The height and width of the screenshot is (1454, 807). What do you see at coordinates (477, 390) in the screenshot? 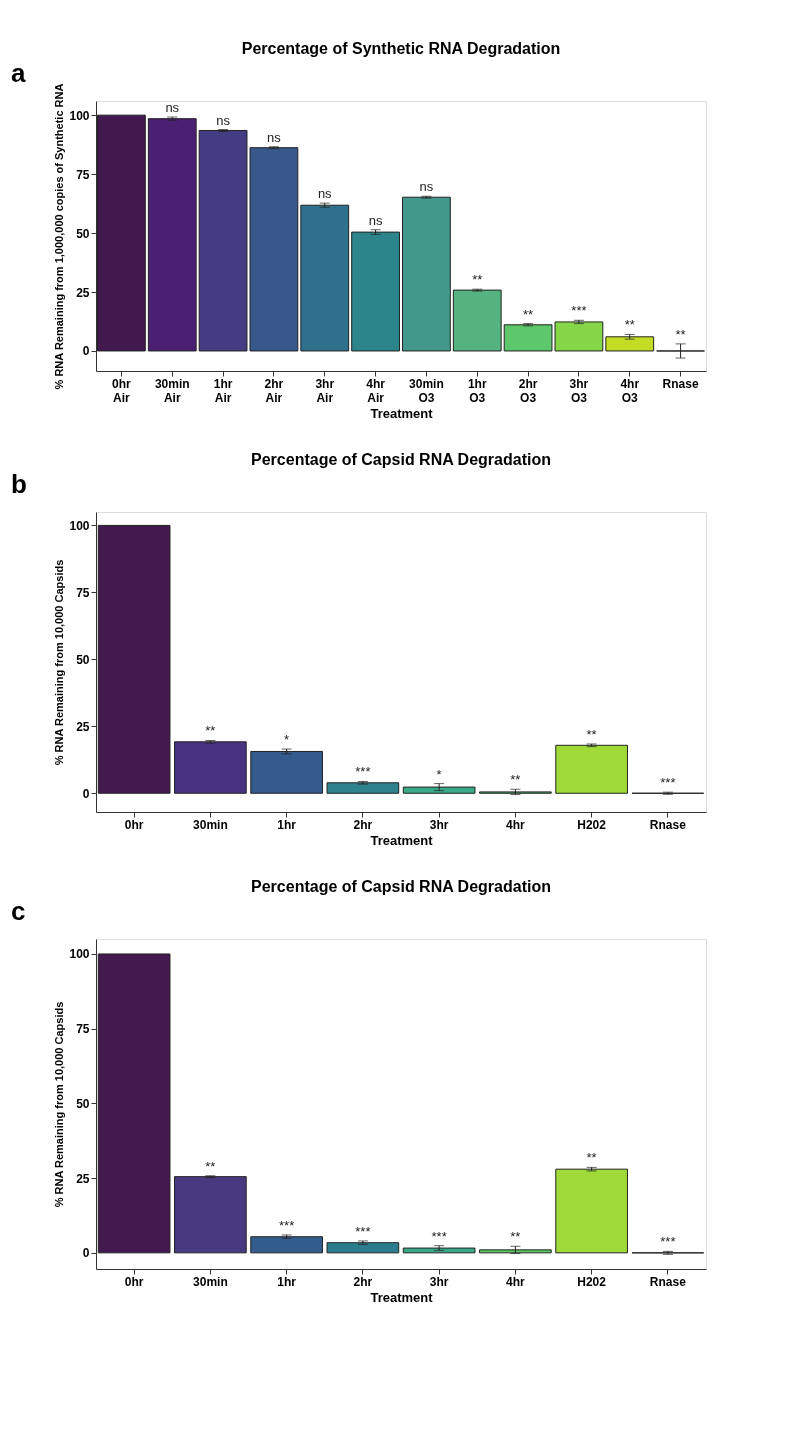
I see `x-tick-label: 1hr O3` at bounding box center [477, 390].